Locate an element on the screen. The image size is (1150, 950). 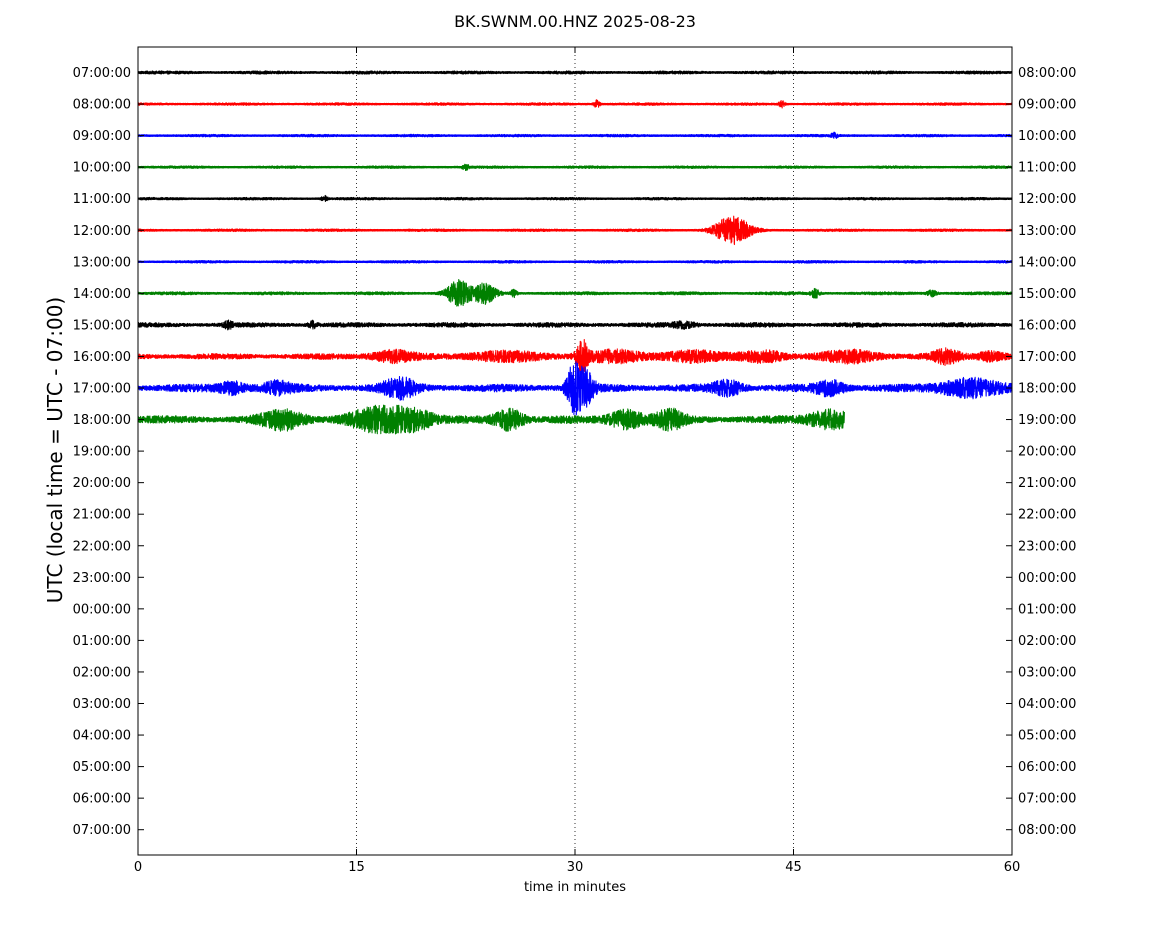
y-tick-label-left: 22:00:00 is located at coordinates (102, 546).